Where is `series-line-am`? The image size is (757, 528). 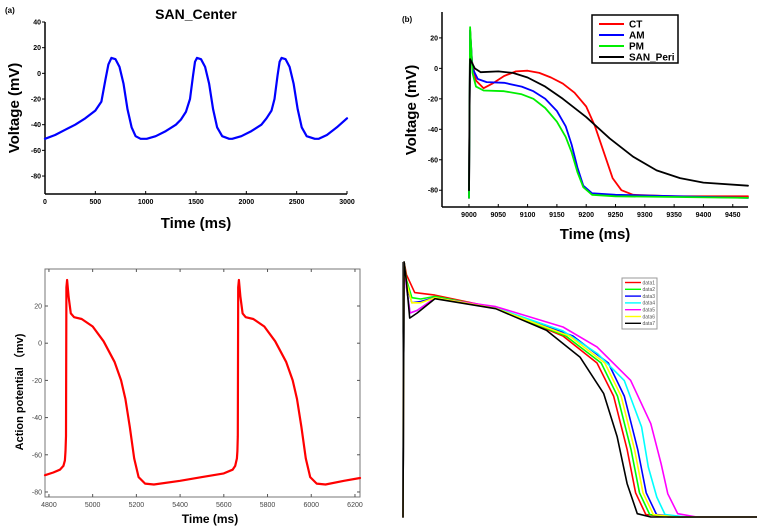
series-line-am is located at coordinates (608, 114).